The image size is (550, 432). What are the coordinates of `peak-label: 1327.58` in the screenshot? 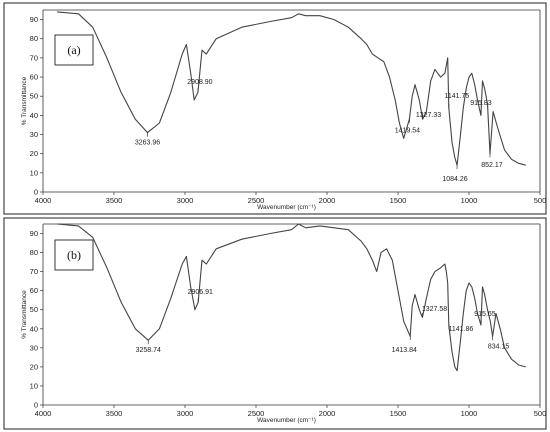 It's located at (434, 309).